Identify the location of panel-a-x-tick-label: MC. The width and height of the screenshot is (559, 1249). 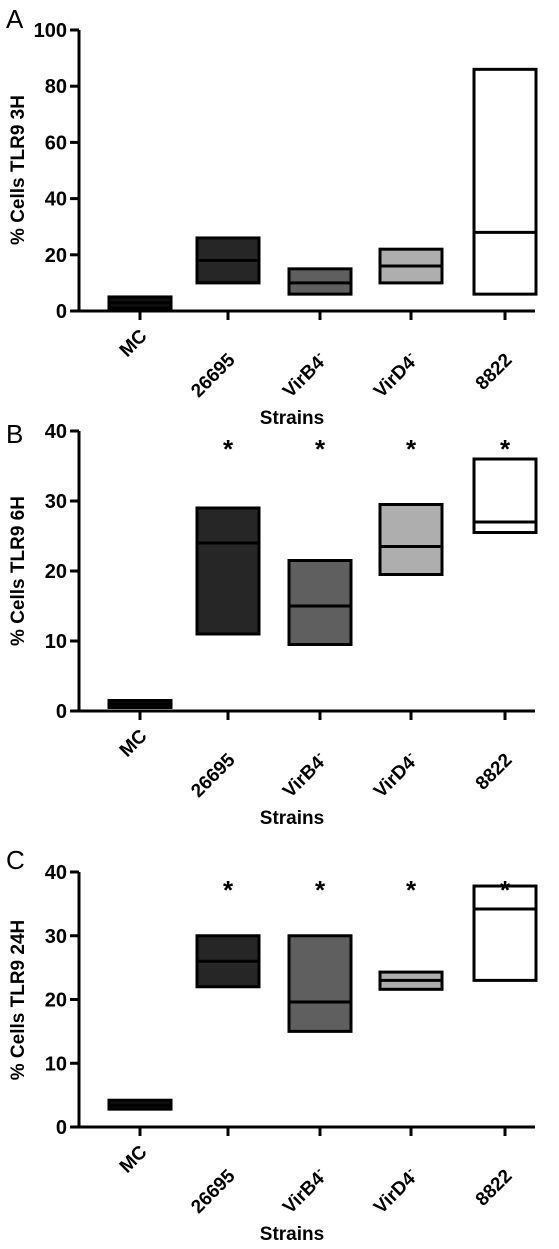
(134, 343).